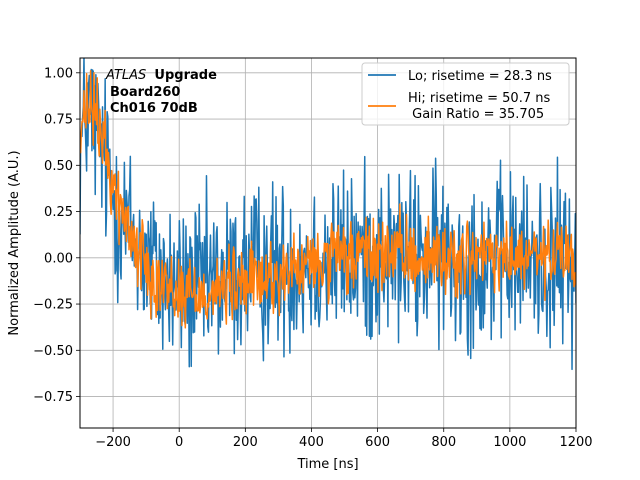 Image resolution: width=640 pixels, height=480 pixels. I want to click on y-tick-label: 0.00, so click(58, 258).